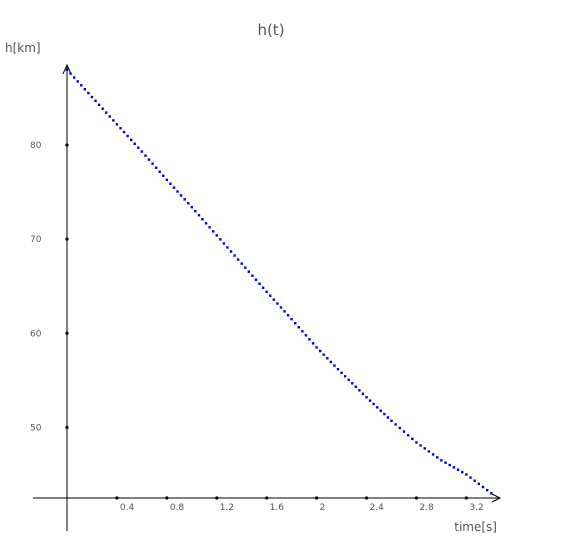 This screenshot has width=564, height=560. I want to click on chart-title: h(t), so click(270, 30).